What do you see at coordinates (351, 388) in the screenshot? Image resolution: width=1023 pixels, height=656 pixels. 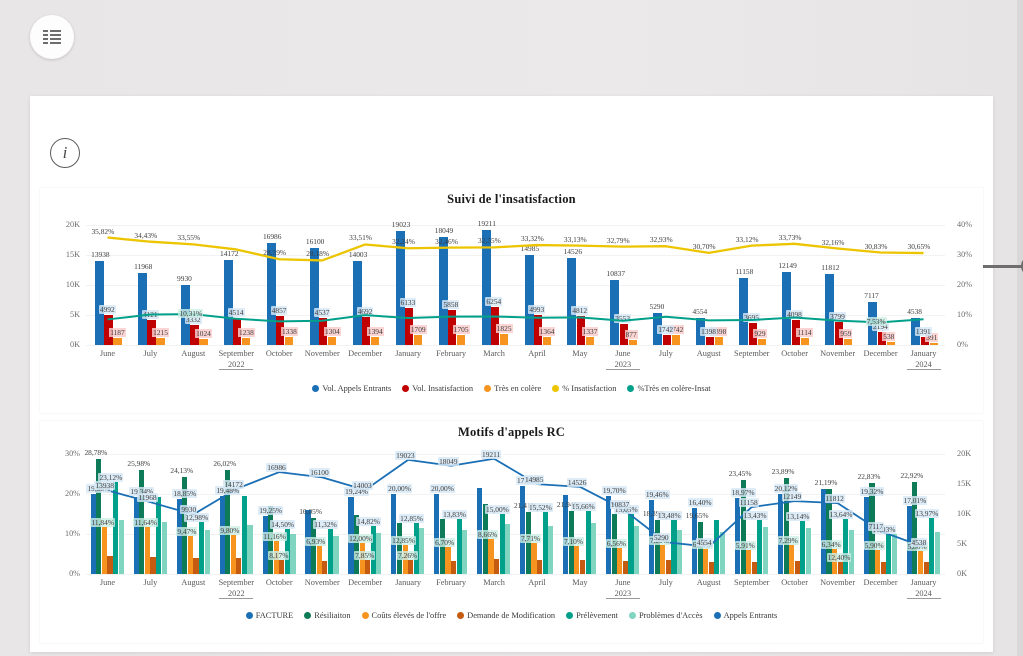 I see `legend-item: Vol. Appels Entrants` at bounding box center [351, 388].